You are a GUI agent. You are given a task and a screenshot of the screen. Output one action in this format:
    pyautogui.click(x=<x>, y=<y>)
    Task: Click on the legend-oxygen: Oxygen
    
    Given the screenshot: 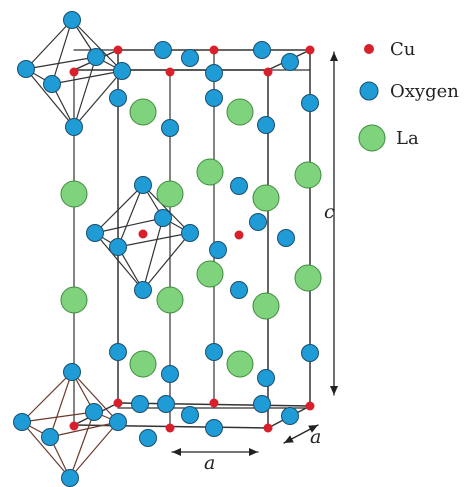 What is the action you would take?
    pyautogui.click(x=408, y=91)
    